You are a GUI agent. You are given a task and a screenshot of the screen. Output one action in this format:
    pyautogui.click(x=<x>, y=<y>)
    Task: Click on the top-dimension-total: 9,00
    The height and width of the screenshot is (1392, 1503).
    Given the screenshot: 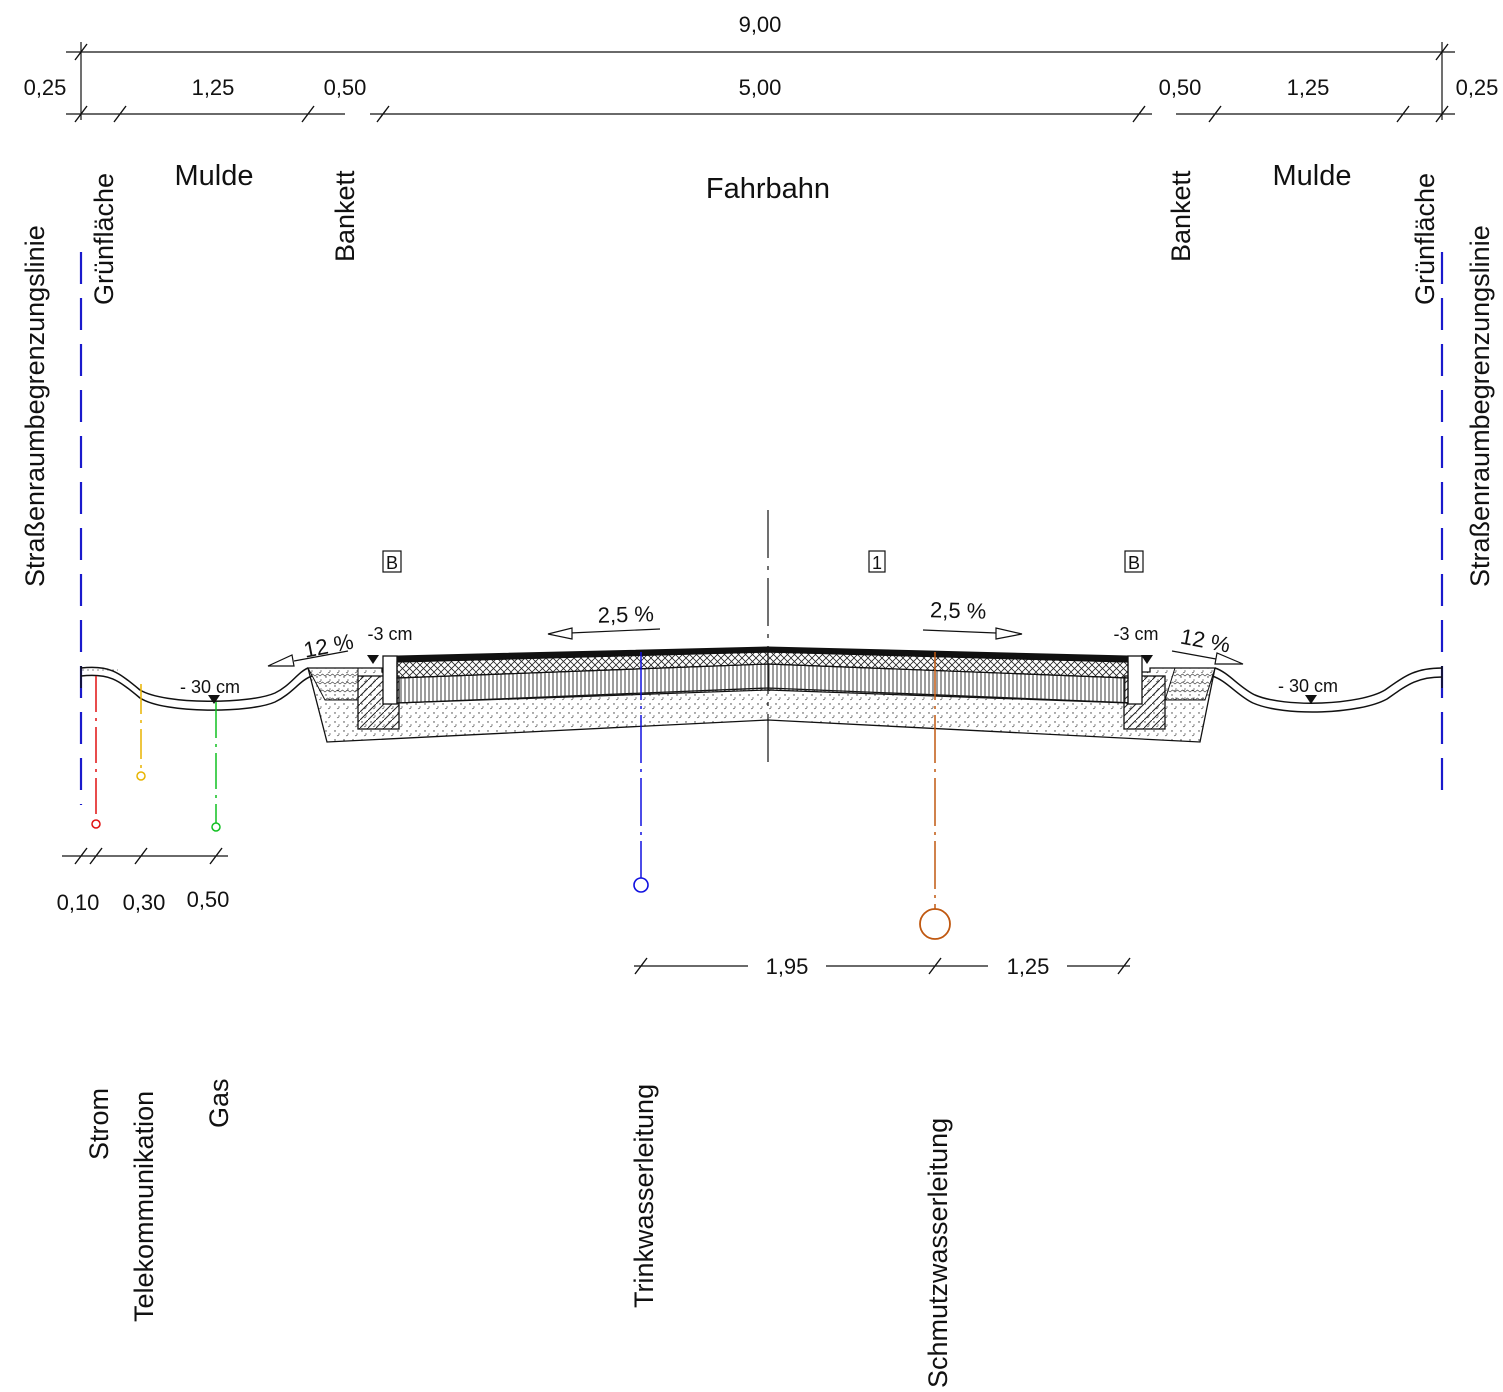 What is the action you would take?
    pyautogui.click(x=760, y=66)
    